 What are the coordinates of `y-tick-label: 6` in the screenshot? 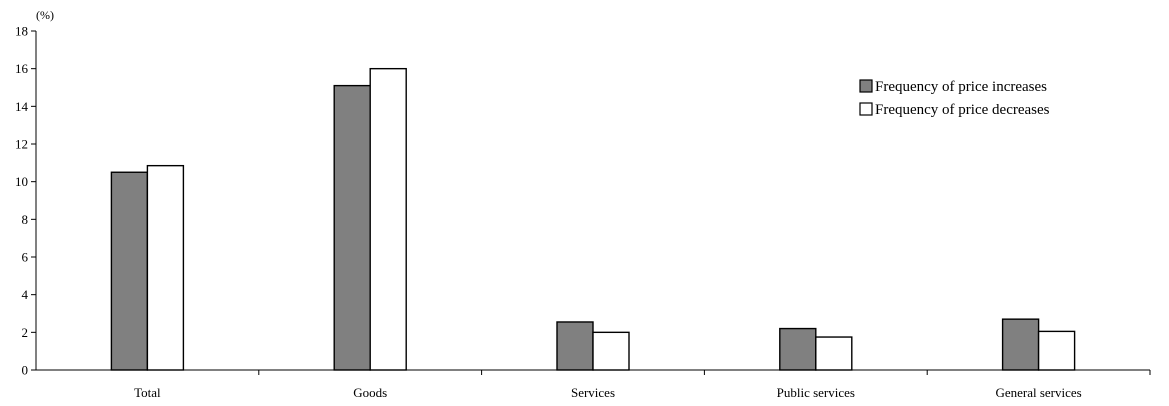 It's located at (25, 257).